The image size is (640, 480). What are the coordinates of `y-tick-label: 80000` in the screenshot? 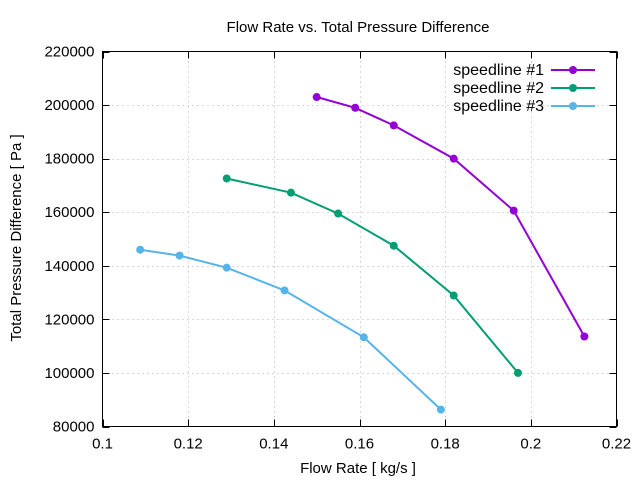 It's located at (74, 427).